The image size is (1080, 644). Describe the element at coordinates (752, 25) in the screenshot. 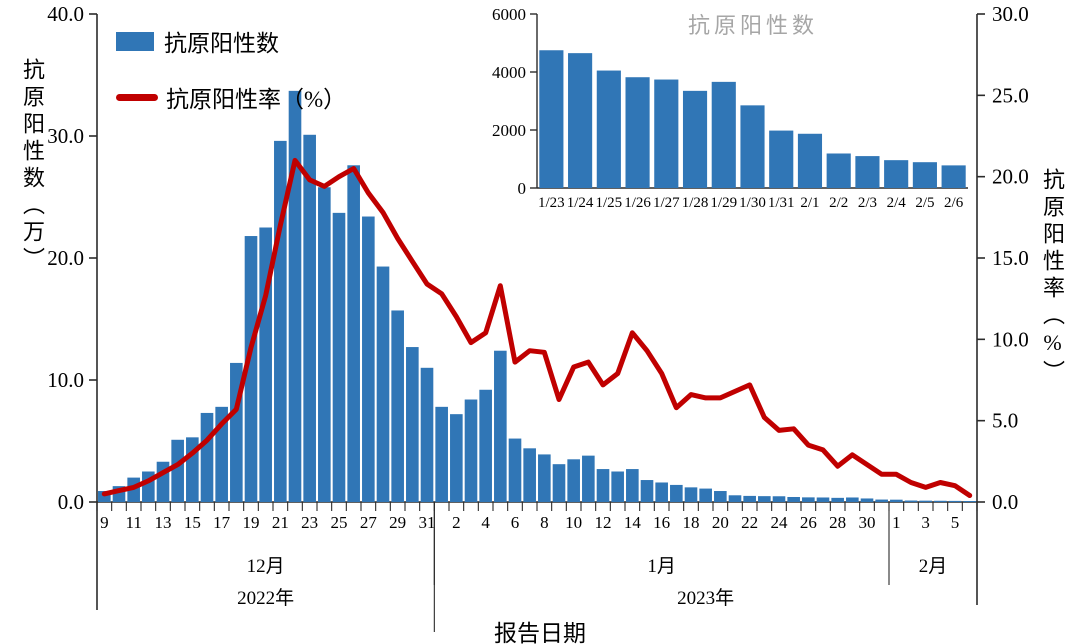

I see `inset-chart-title: 抗原阳性数` at that location.